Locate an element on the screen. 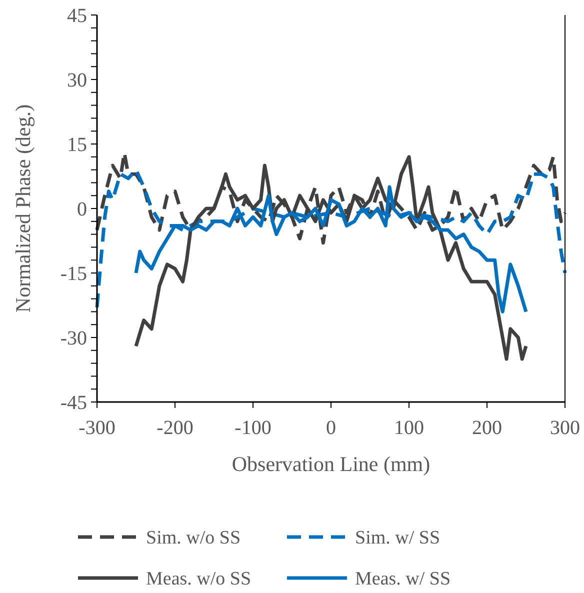  legend-label: Sim. w/o SS is located at coordinates (193, 538).